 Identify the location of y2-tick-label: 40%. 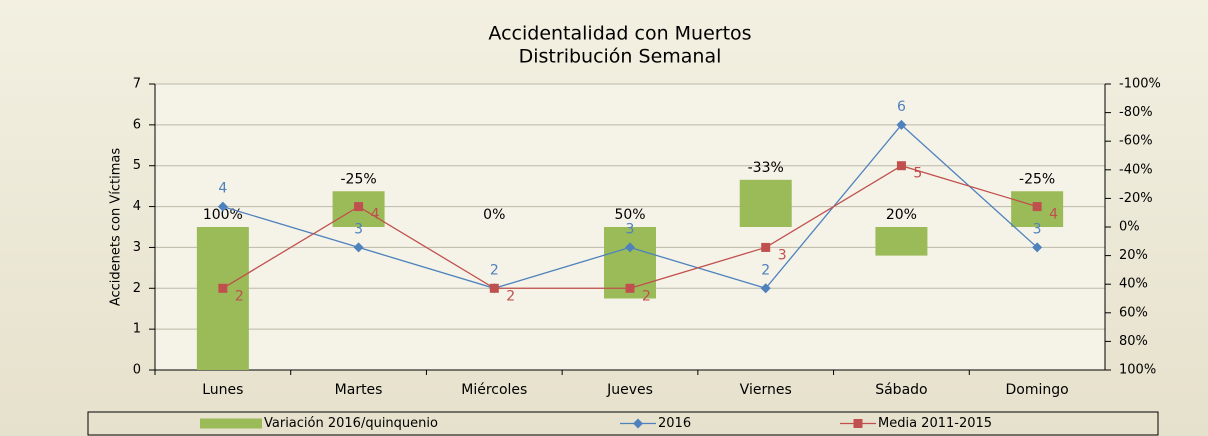
(1133, 284).